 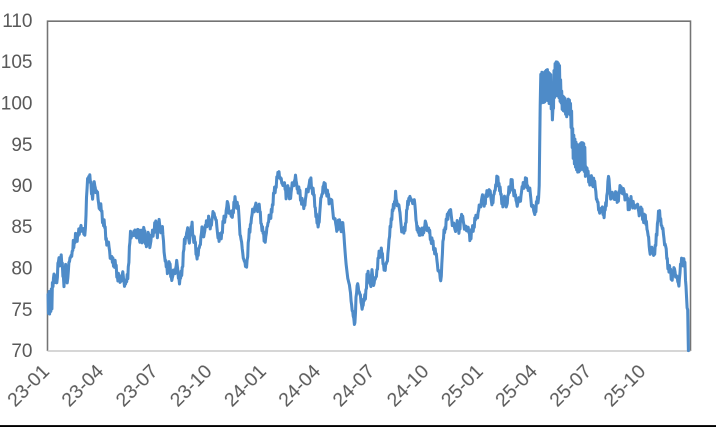 What do you see at coordinates (21, 145) in the screenshot?
I see `svg-text: 95` at bounding box center [21, 145].